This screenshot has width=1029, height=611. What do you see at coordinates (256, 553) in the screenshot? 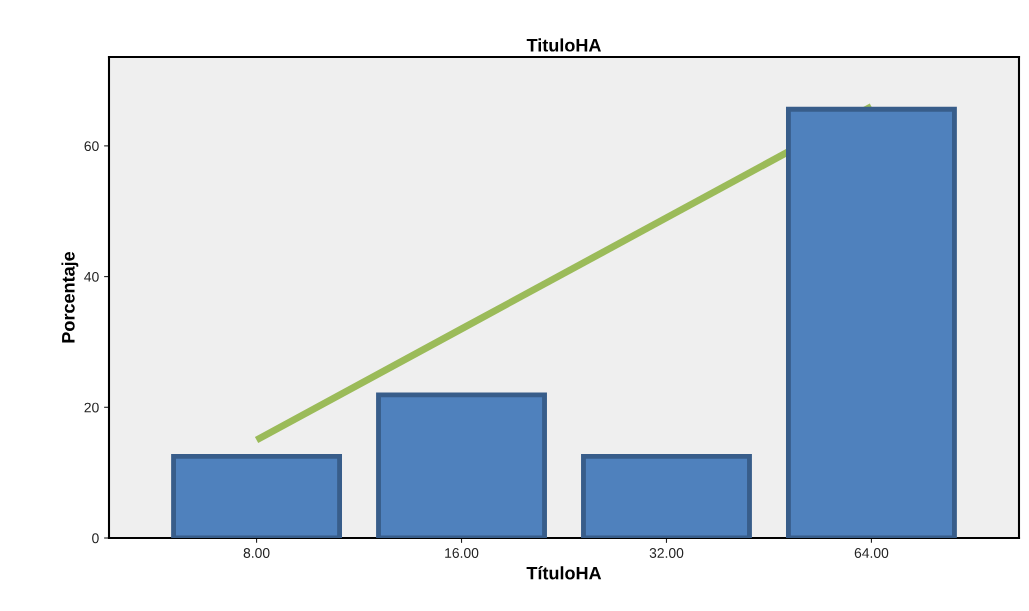
I see `x-tick-label: 8.00` at bounding box center [256, 553].